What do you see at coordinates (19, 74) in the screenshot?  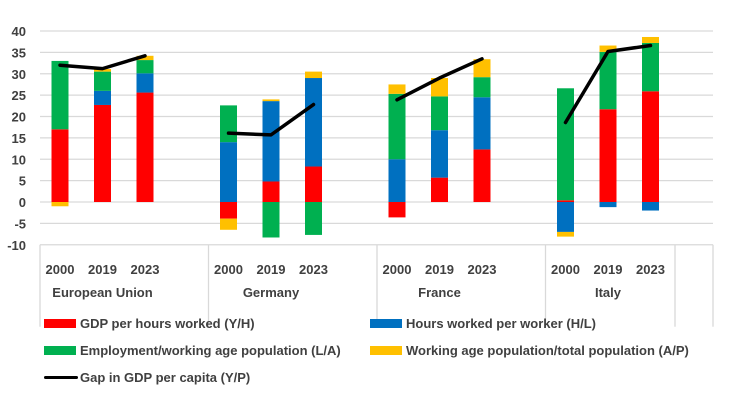 I see `y-tick-label: 30` at bounding box center [19, 74].